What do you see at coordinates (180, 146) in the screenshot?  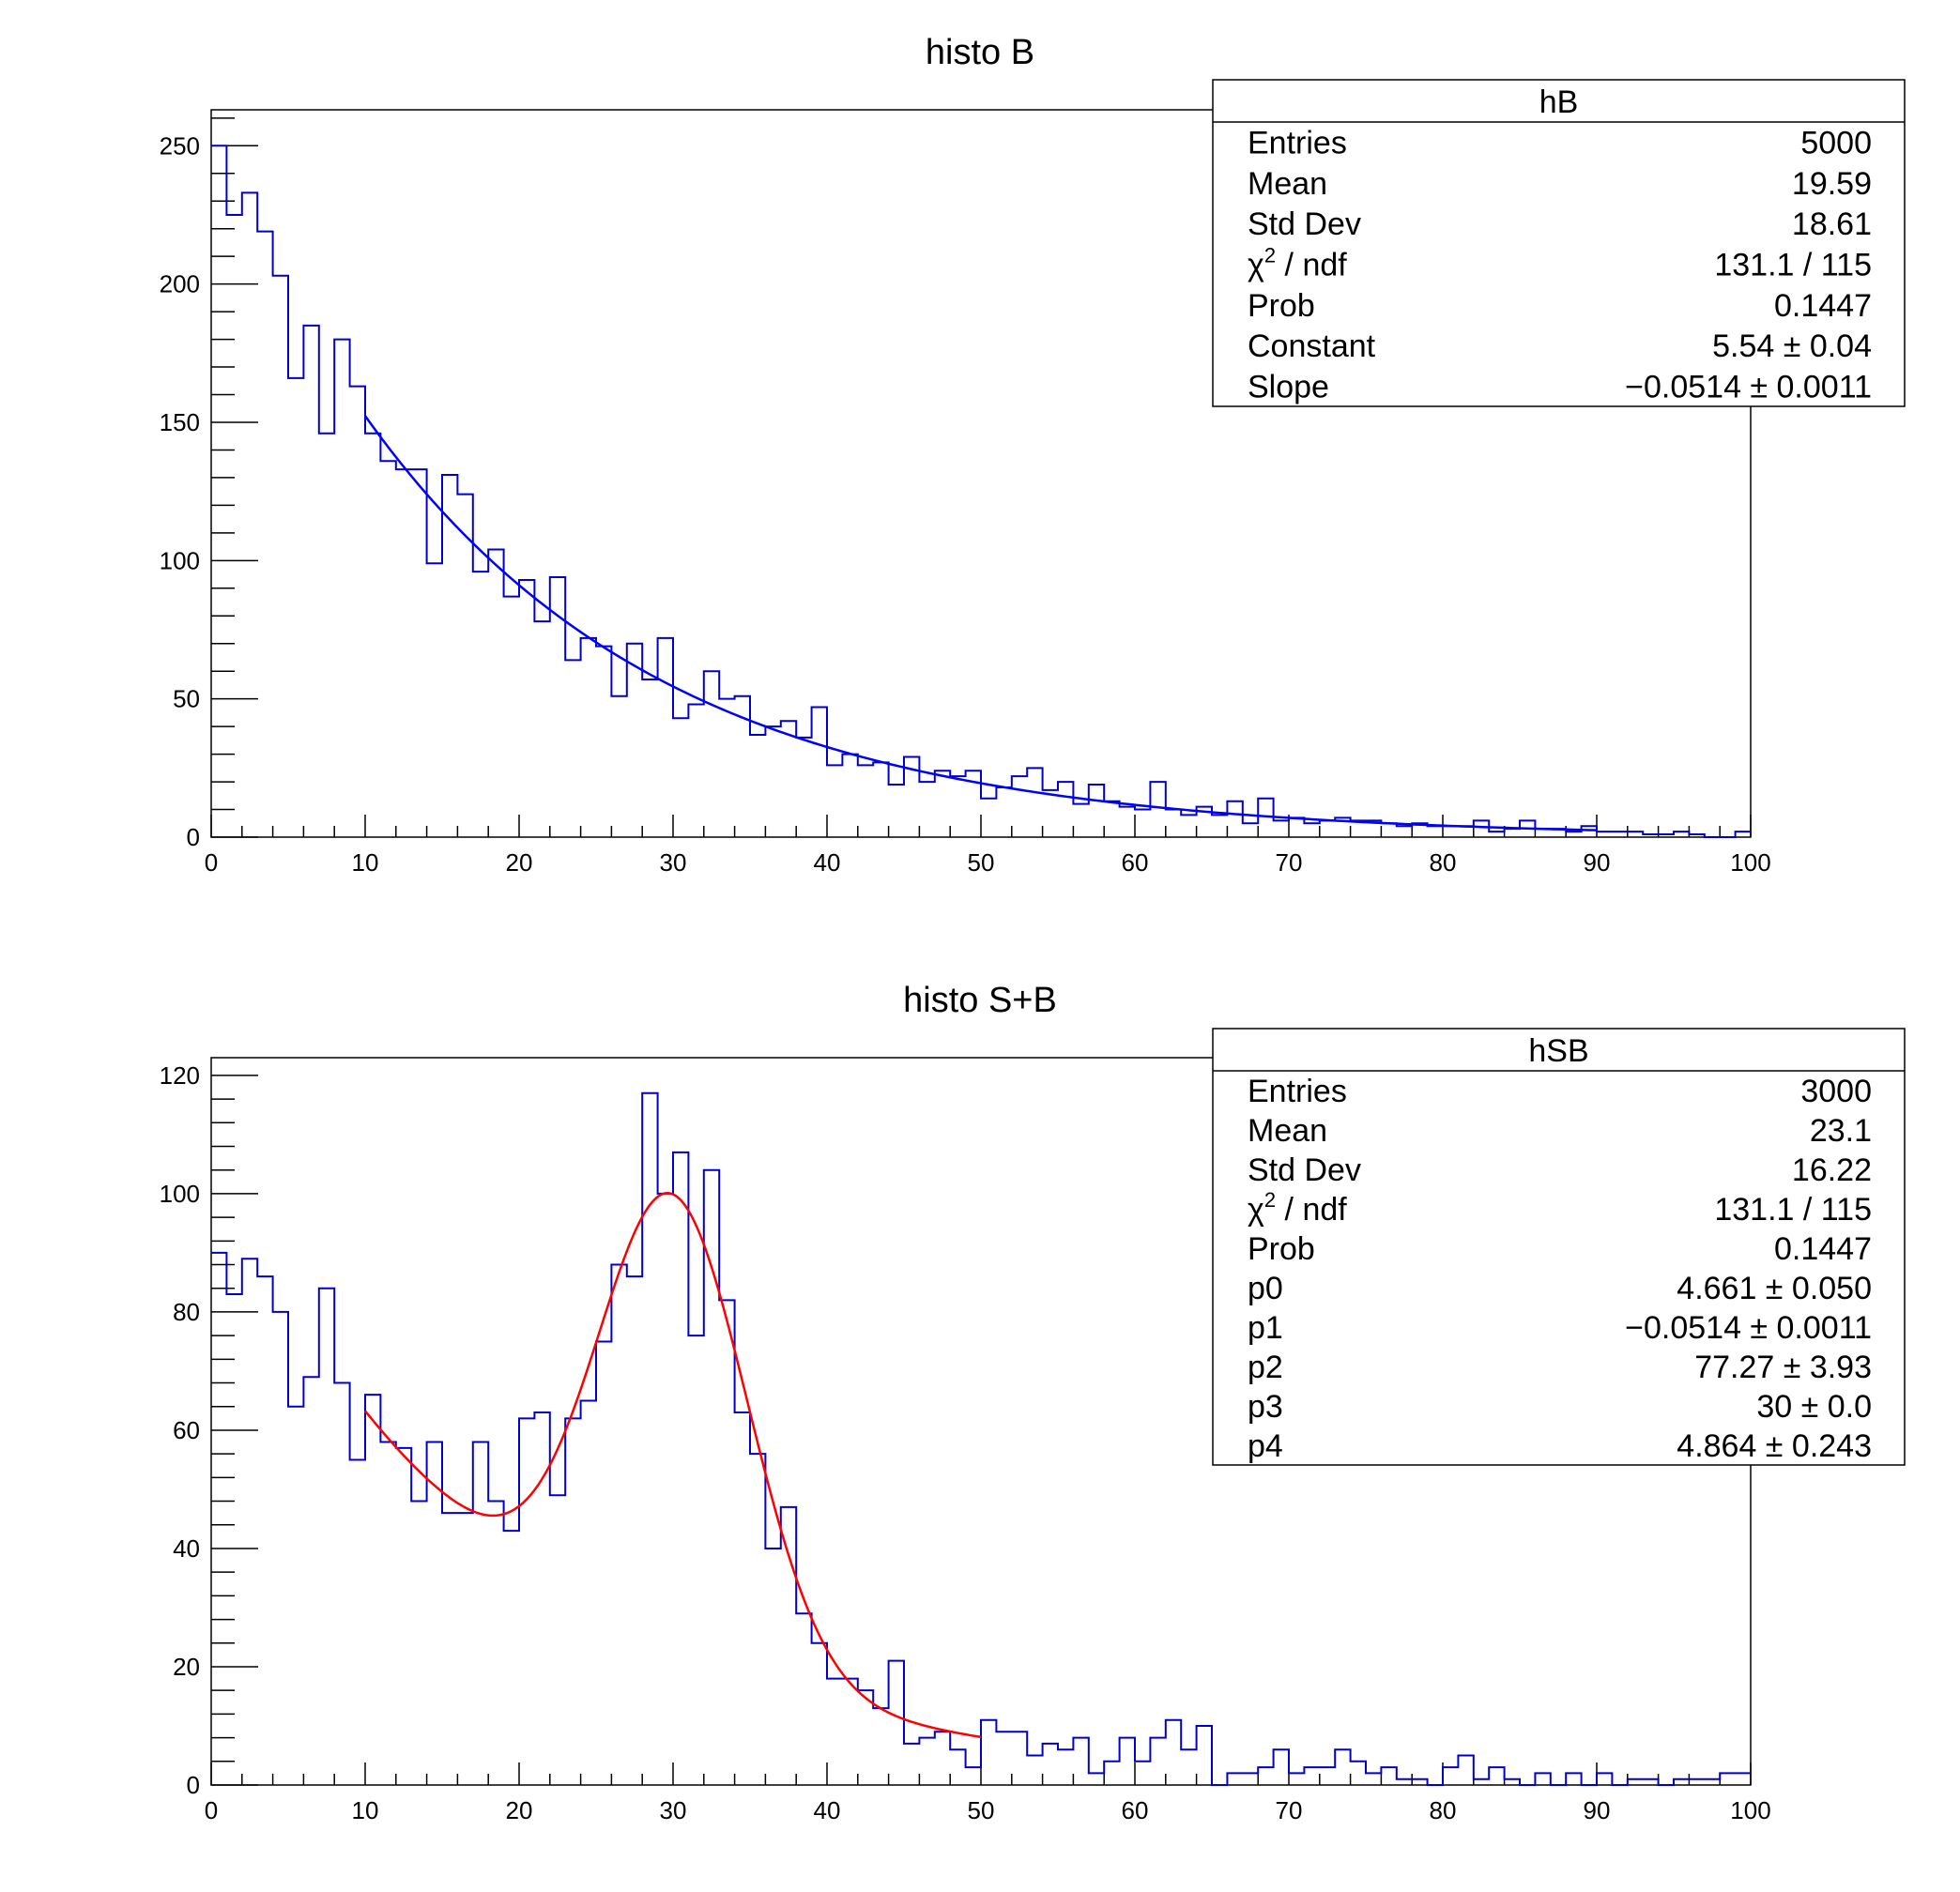 I see `y-tick-label: 250` at bounding box center [180, 146].